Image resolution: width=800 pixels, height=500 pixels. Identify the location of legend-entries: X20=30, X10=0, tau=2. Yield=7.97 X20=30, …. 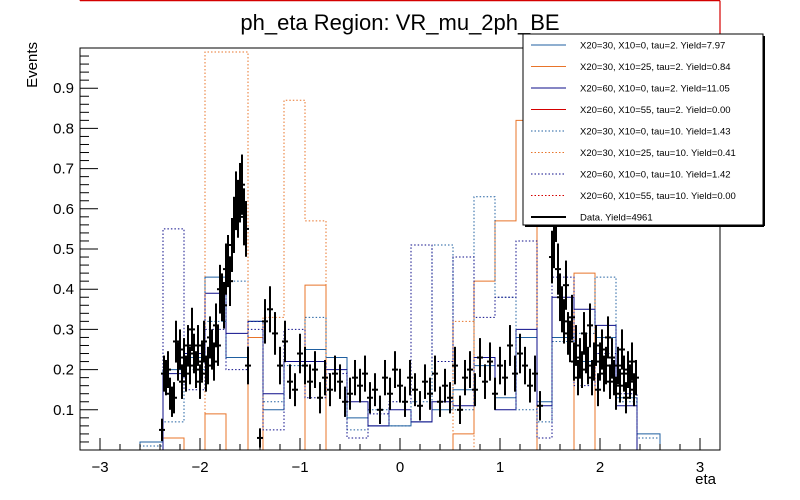
(633, 132).